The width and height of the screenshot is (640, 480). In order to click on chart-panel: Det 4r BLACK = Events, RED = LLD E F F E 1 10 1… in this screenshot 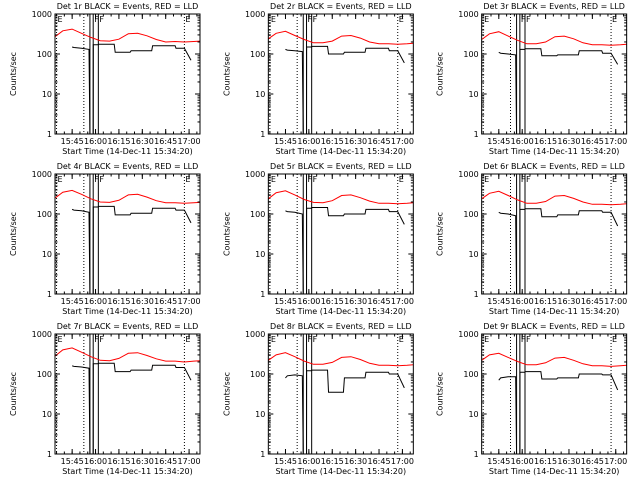, I will do `click(105, 239)`.